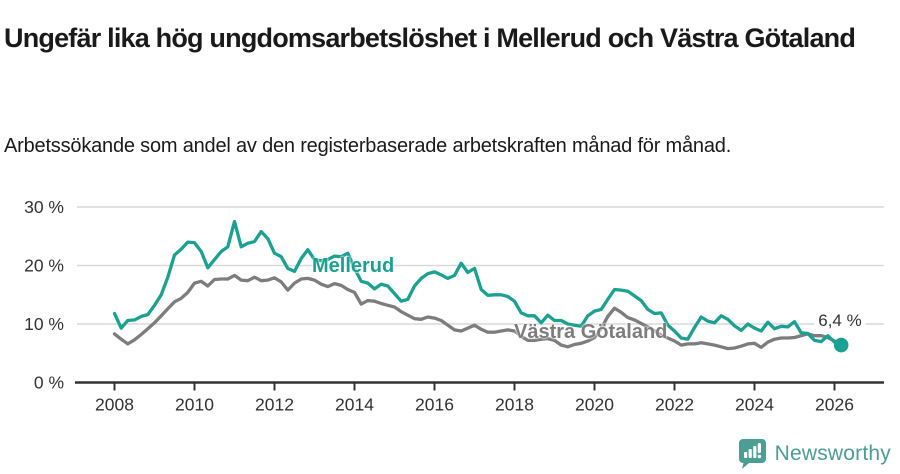 This screenshot has width=900, height=474. I want to click on brand-name: Newsworthy, so click(832, 453).